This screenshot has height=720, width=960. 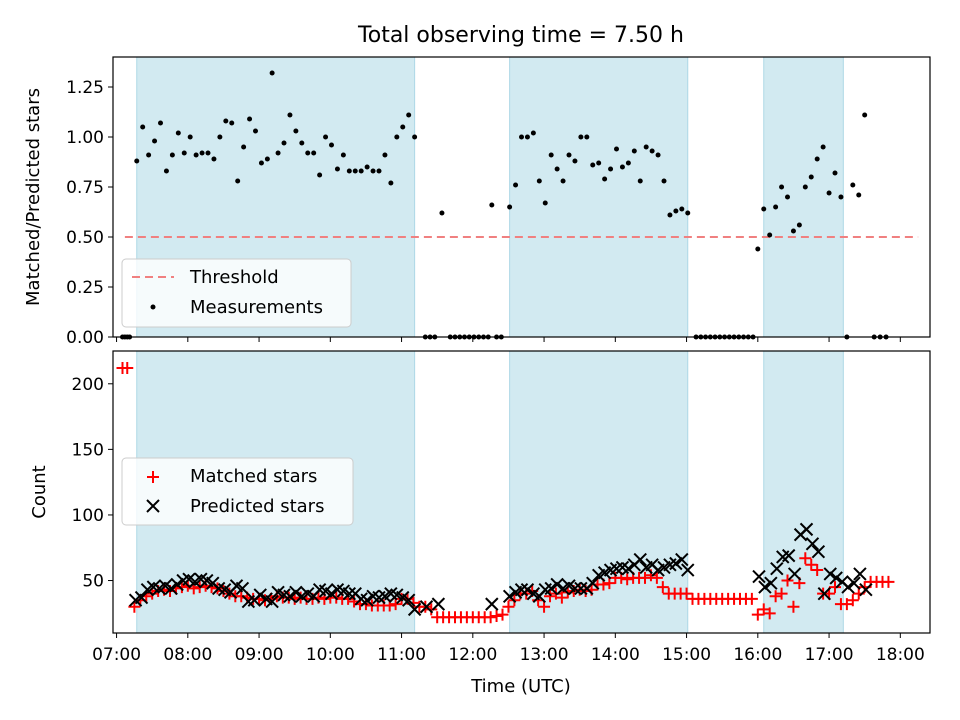 What do you see at coordinates (85, 138) in the screenshot?
I see `y-tick-label: 1.00` at bounding box center [85, 138].